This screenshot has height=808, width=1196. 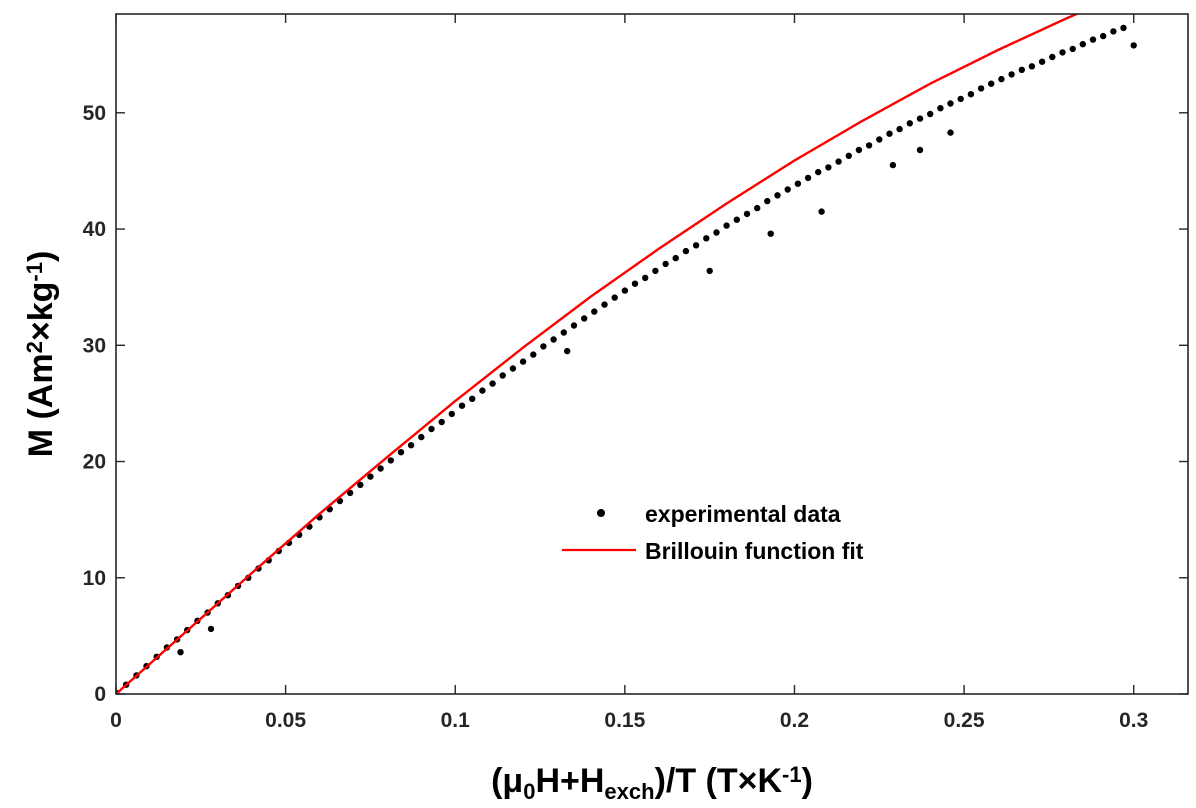 What do you see at coordinates (456, 720) in the screenshot?
I see `x-tick-label: 0.1` at bounding box center [456, 720].